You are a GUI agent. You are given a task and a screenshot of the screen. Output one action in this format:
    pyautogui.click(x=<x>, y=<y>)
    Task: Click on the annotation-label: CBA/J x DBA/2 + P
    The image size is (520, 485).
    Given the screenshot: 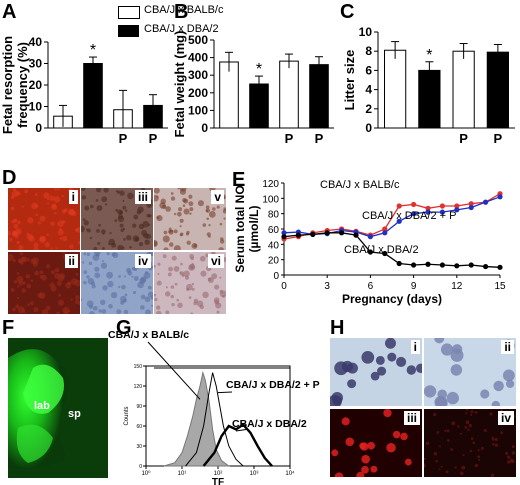 What is the action you would take?
    pyautogui.click(x=273, y=385)
    